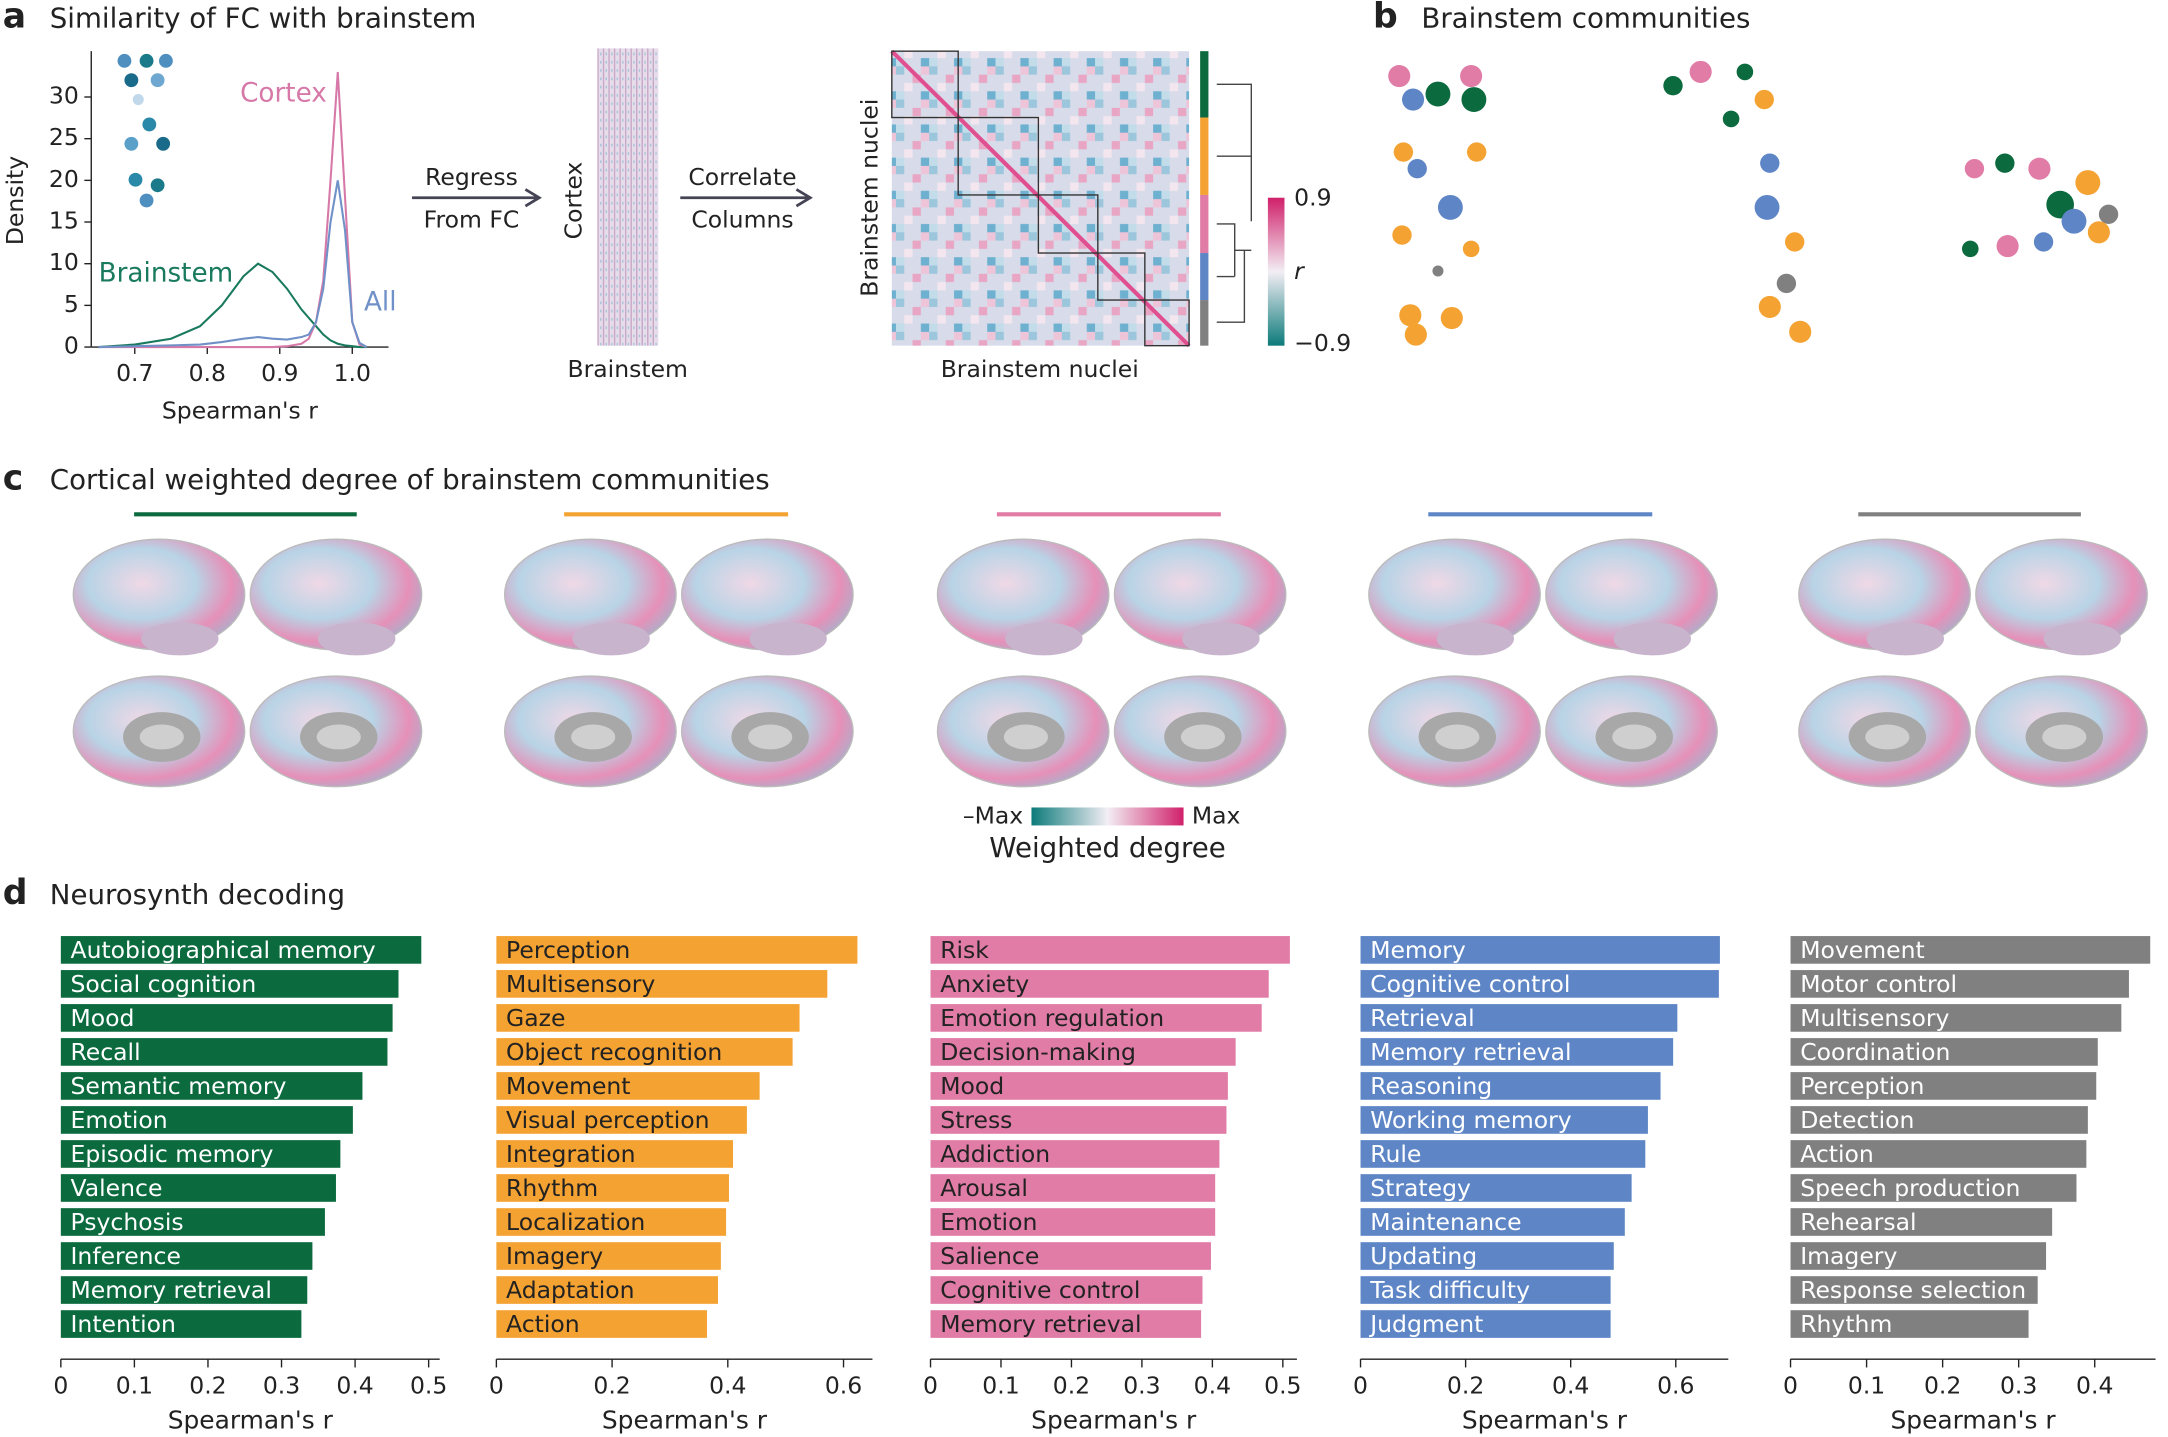  Describe the element at coordinates (1038, 1052) in the screenshot. I see `bar-label: Decision-making` at that location.